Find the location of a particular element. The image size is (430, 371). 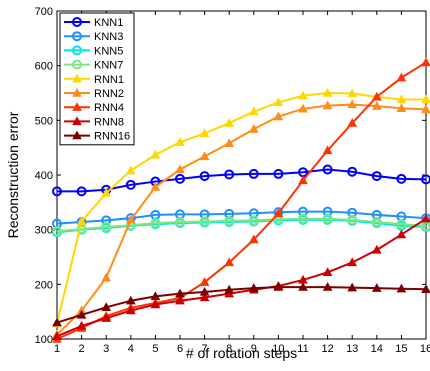

y-tick-label: 600 is located at coordinates (44, 67).